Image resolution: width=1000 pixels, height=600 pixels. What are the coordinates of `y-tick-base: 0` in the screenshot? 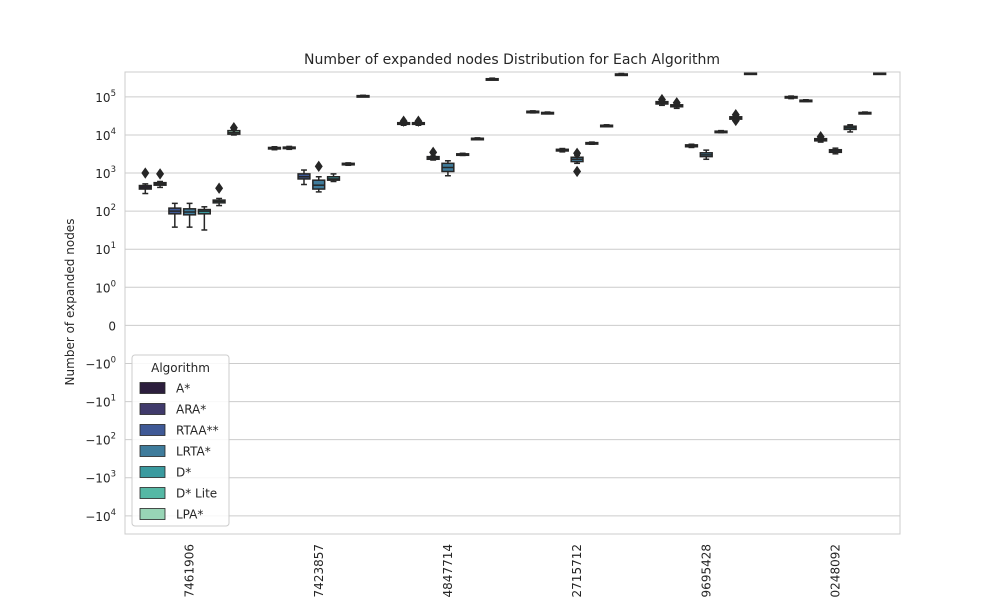 It's located at (112, 326).